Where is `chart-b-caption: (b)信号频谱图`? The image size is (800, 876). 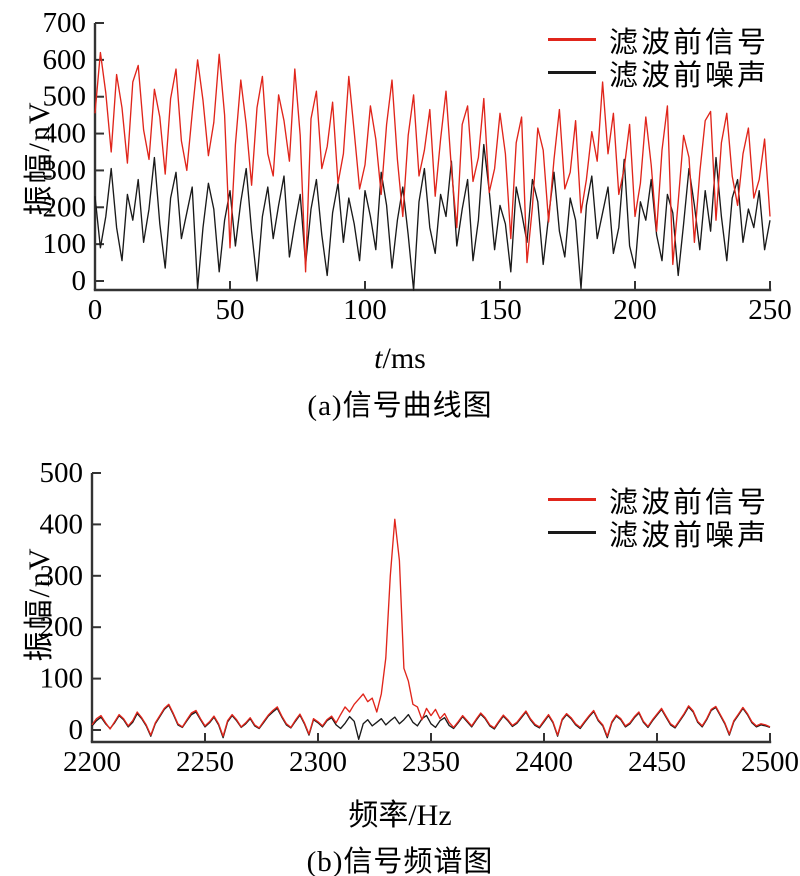
chart-b-caption: (b)信号频谱图 is located at coordinates (400, 861).